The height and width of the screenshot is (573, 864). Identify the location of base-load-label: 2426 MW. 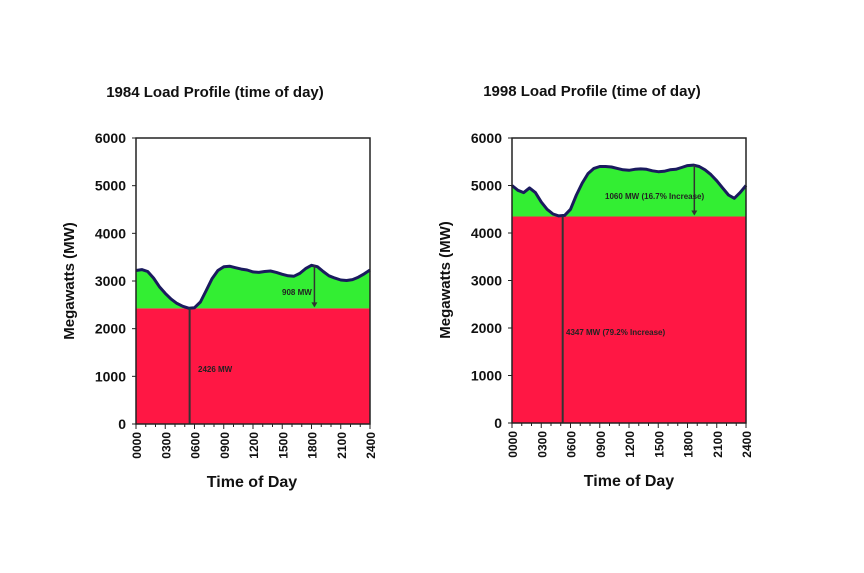
(215, 369).